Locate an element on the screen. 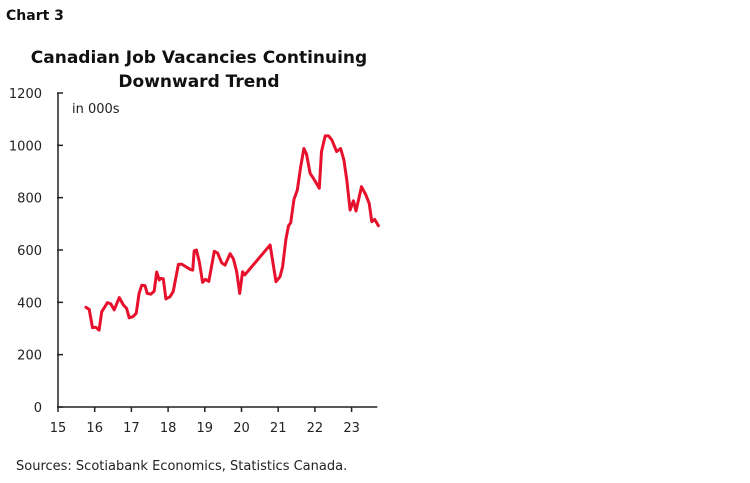 This screenshot has height=483, width=750. x-tick-label: 20 is located at coordinates (241, 428).